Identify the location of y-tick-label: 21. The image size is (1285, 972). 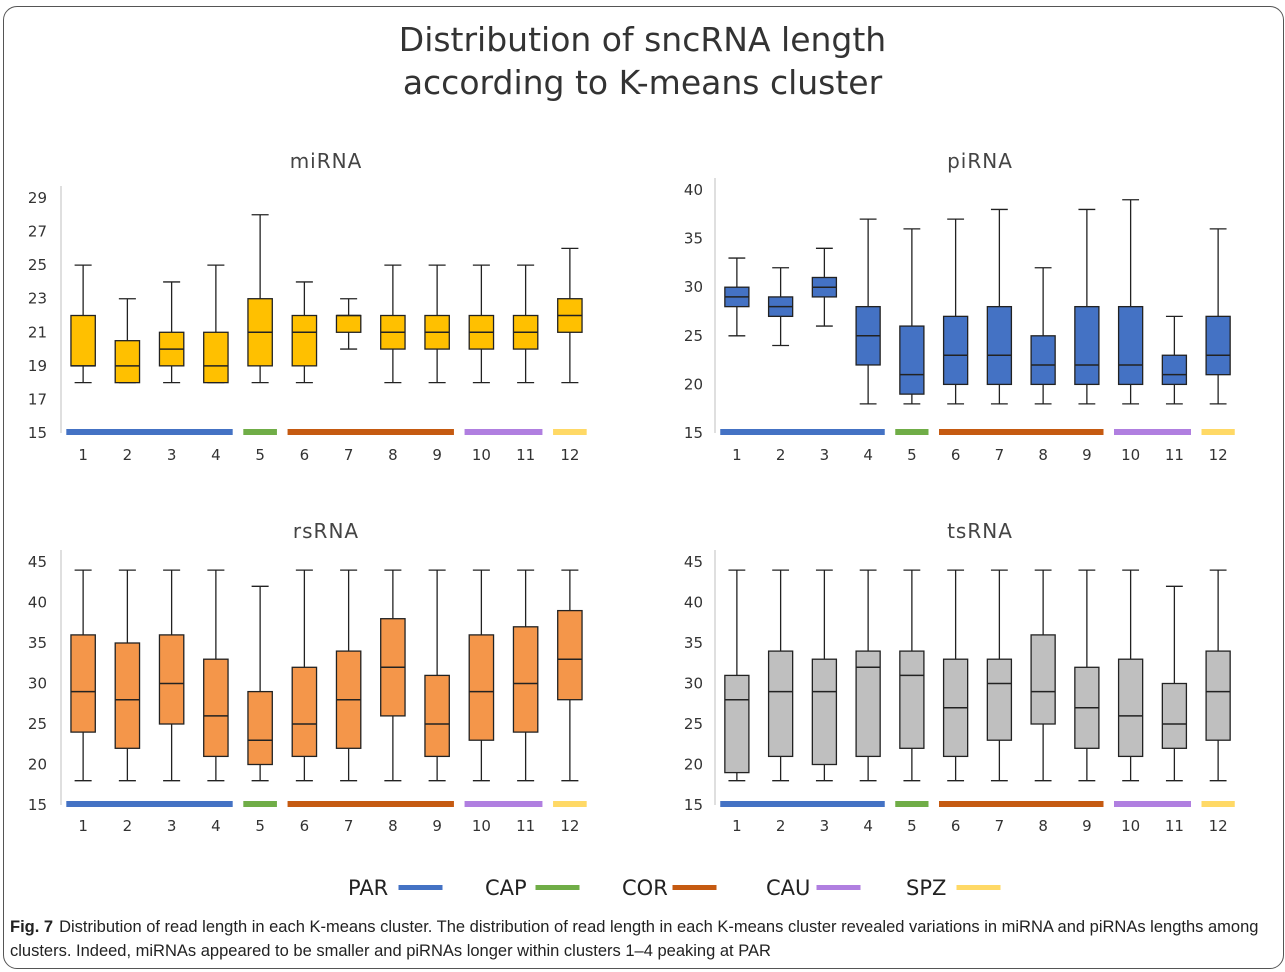
(37, 332).